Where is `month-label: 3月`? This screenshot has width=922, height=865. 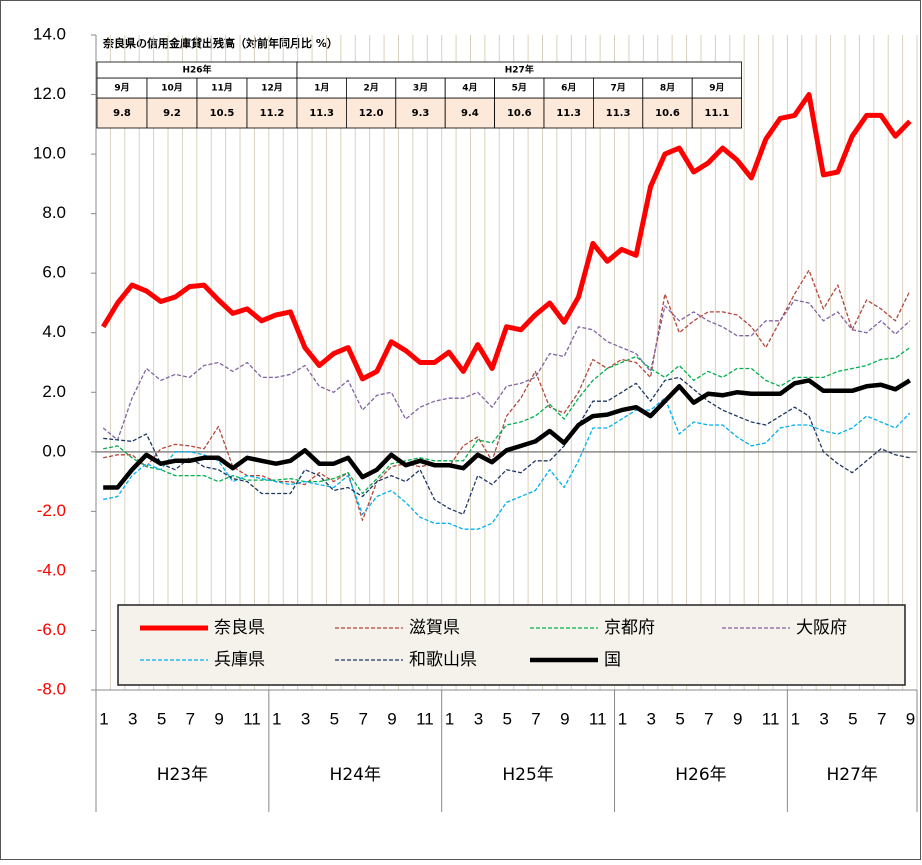
month-label: 3月 is located at coordinates (420, 88).